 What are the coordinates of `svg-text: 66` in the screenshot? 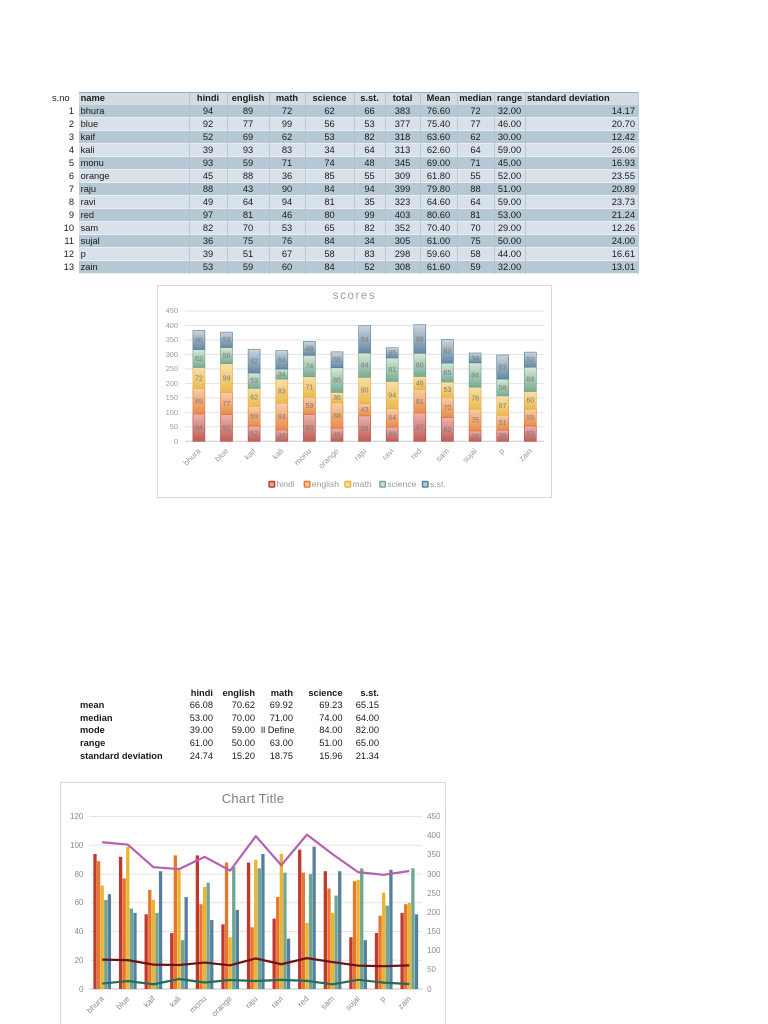 It's located at (199, 340).